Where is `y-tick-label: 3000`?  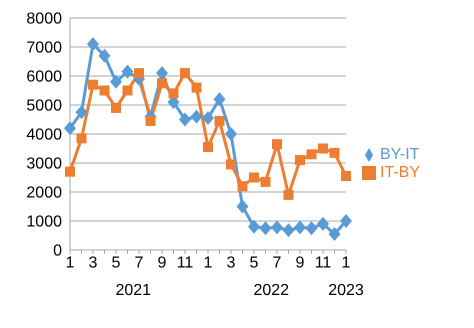 y-tick-label: 3000 is located at coordinates (44, 164).